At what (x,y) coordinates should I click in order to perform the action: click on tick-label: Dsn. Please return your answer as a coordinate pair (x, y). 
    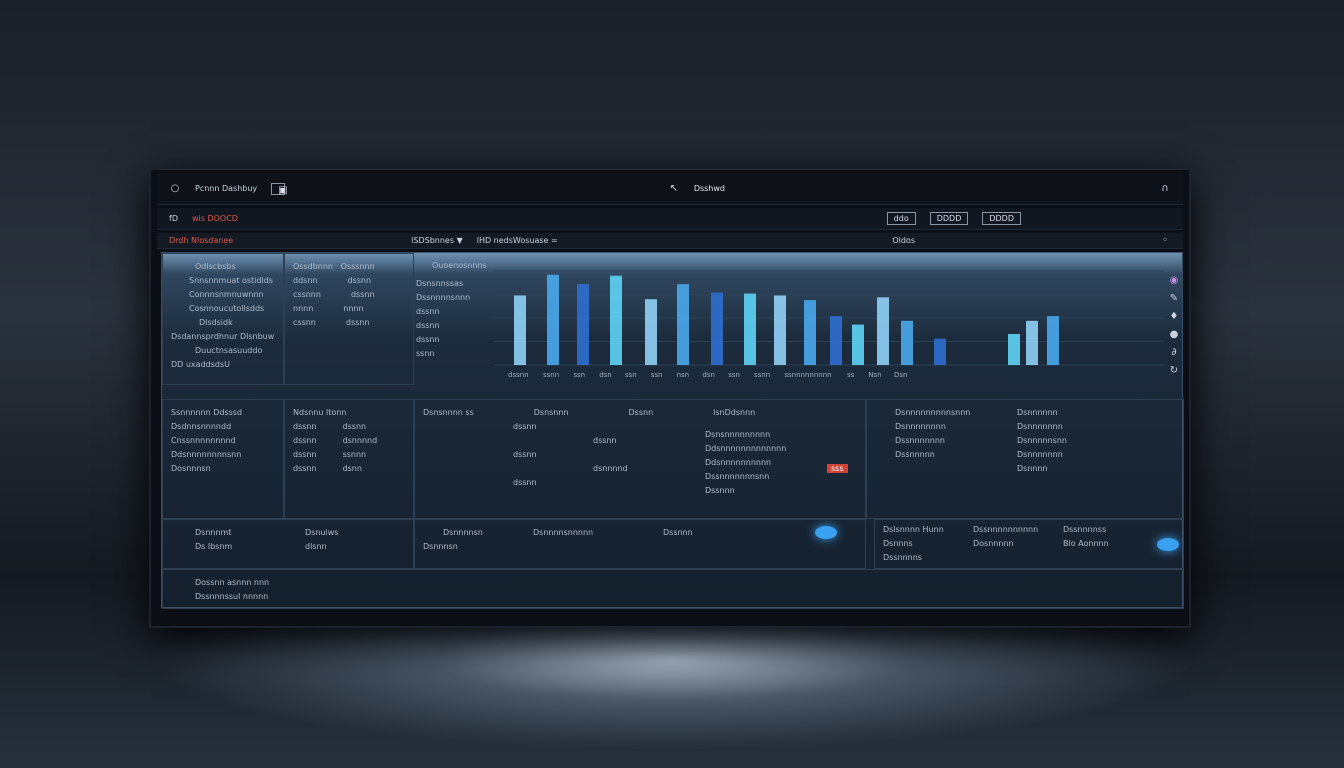
    Looking at the image, I should click on (900, 375).